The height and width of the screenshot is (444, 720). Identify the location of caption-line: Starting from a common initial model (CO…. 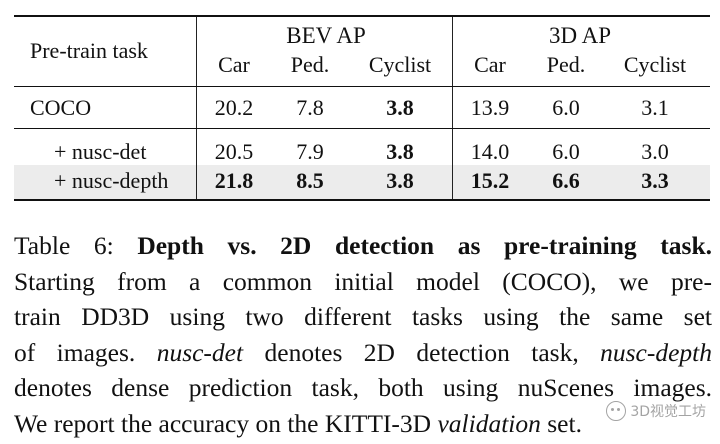
(363, 281).